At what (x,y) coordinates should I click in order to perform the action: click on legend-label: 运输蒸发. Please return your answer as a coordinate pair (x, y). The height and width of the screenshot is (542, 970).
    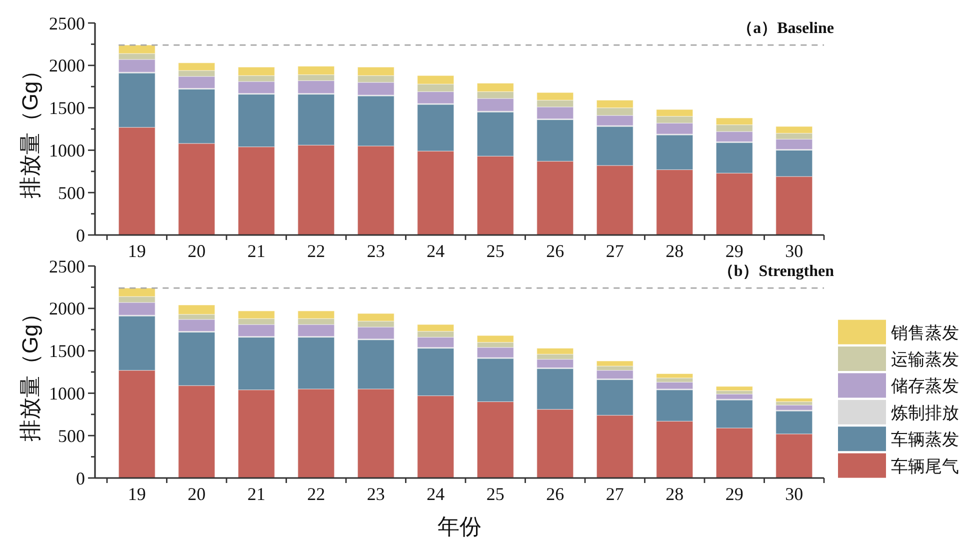
    Looking at the image, I should click on (925, 359).